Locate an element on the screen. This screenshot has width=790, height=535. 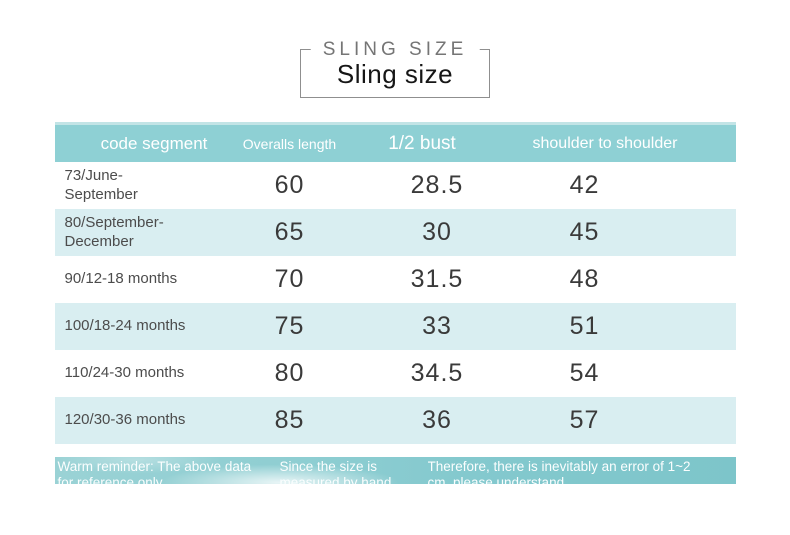
overalls-length-cell: 85 is located at coordinates (289, 420).